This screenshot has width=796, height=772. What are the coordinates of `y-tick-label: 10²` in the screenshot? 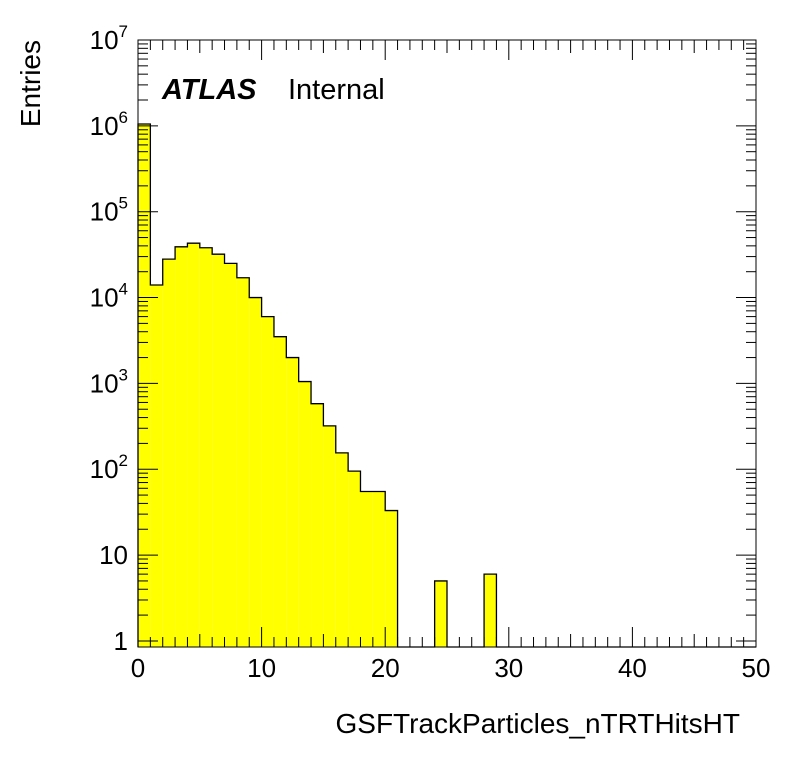 It's located at (109, 467).